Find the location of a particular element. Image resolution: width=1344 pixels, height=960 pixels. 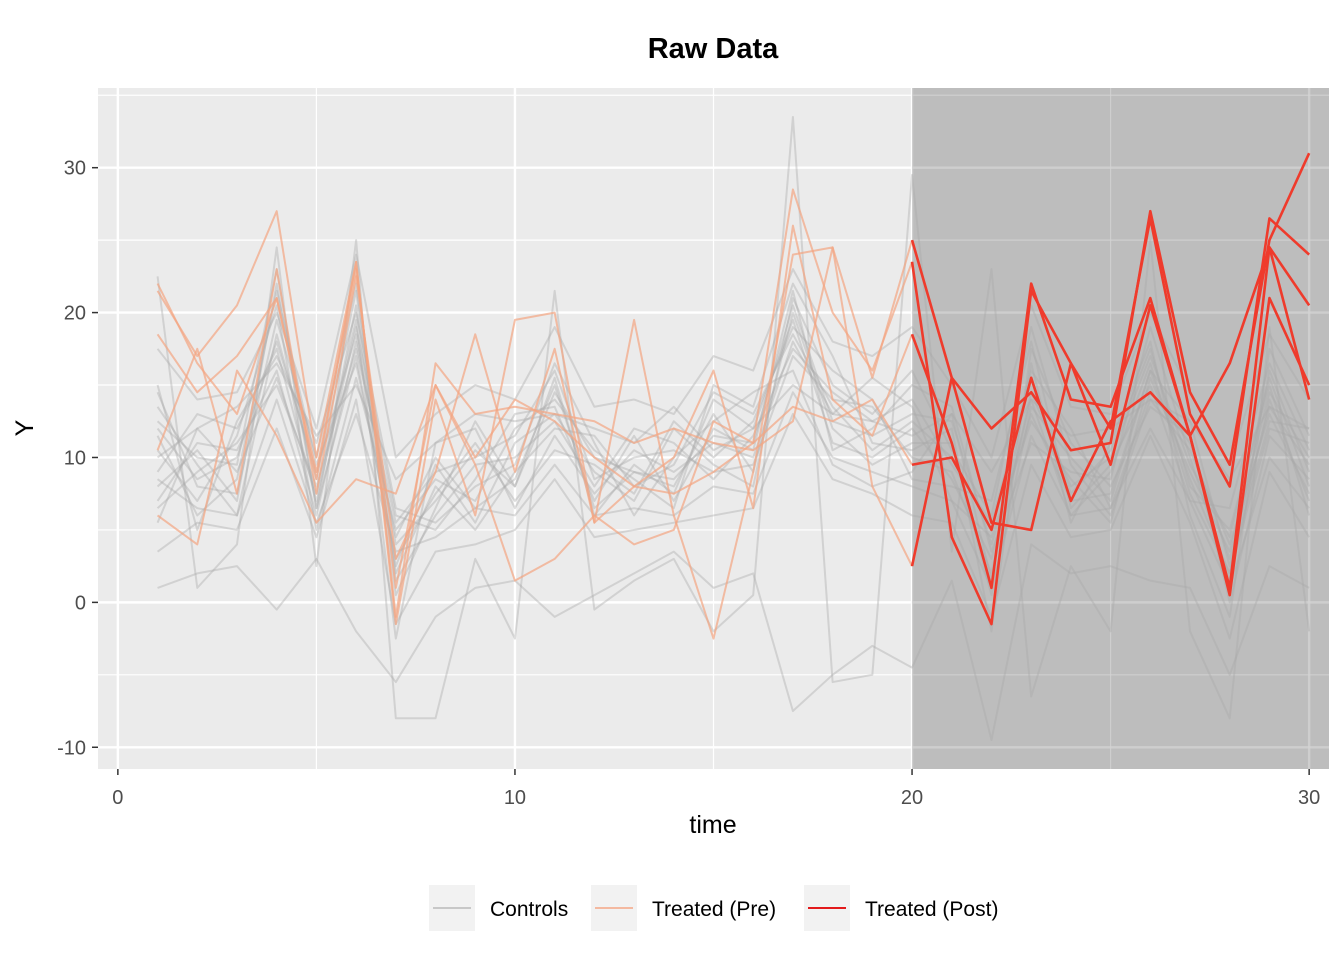

x-axis-title: time is located at coordinates (712, 825).